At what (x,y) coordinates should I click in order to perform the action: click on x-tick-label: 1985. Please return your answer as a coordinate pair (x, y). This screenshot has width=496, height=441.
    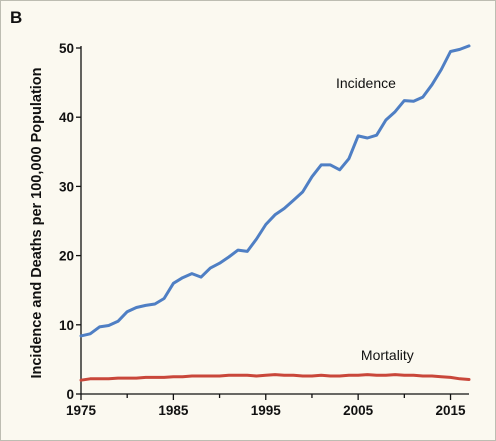
    Looking at the image, I should click on (173, 410).